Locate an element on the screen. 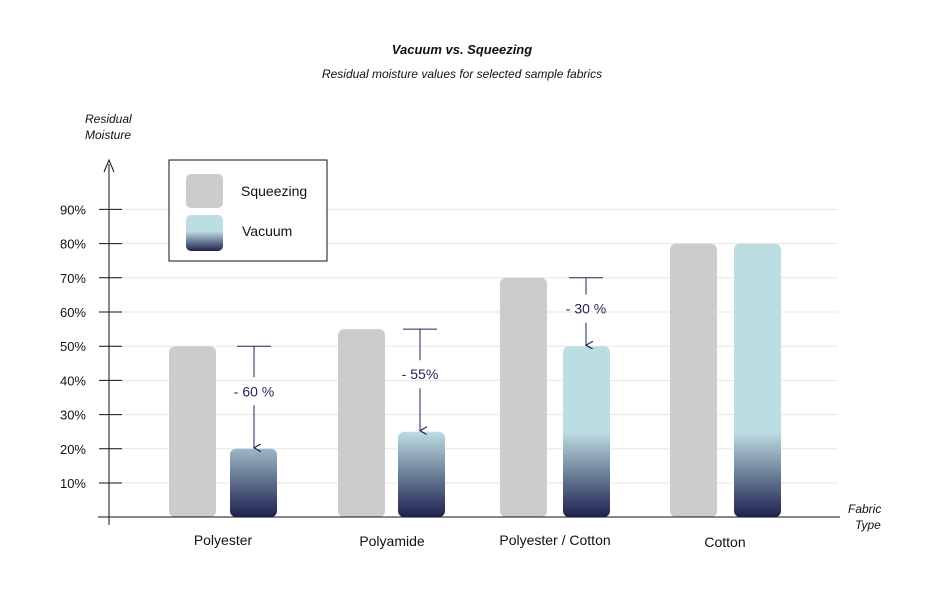  y-axis-label-line2: Moisture is located at coordinates (108, 135).